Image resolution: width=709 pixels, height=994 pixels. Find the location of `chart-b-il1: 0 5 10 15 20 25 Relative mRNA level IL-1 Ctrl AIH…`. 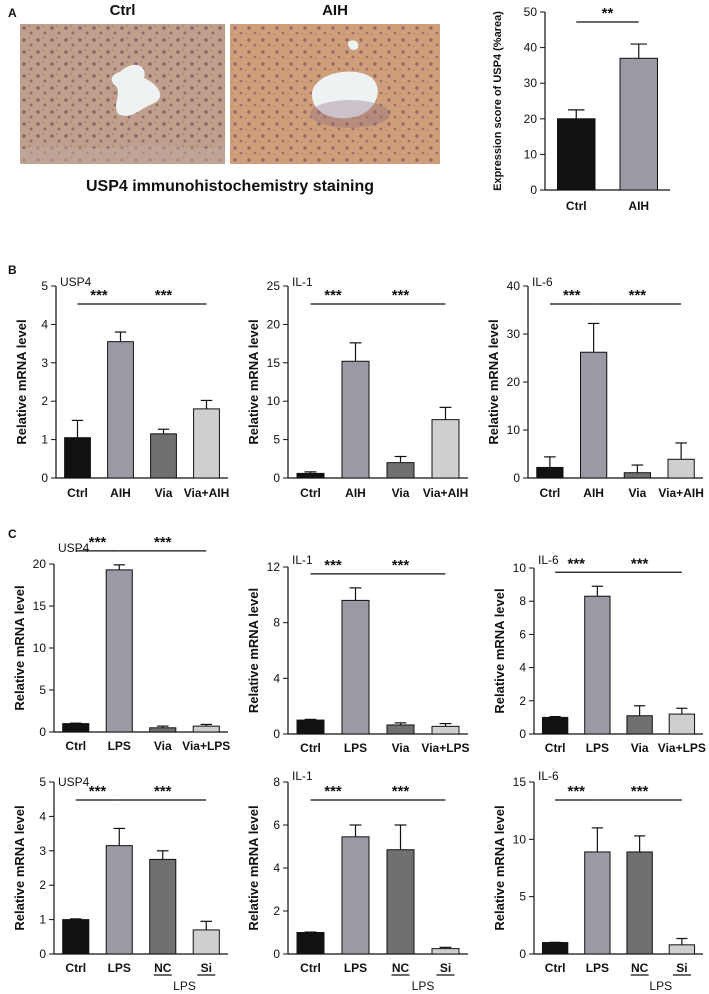

chart-b-il1: 0 5 10 15 20 25 Relative mRNA level IL-1 Ctrl AIH… is located at coordinates (357, 387).